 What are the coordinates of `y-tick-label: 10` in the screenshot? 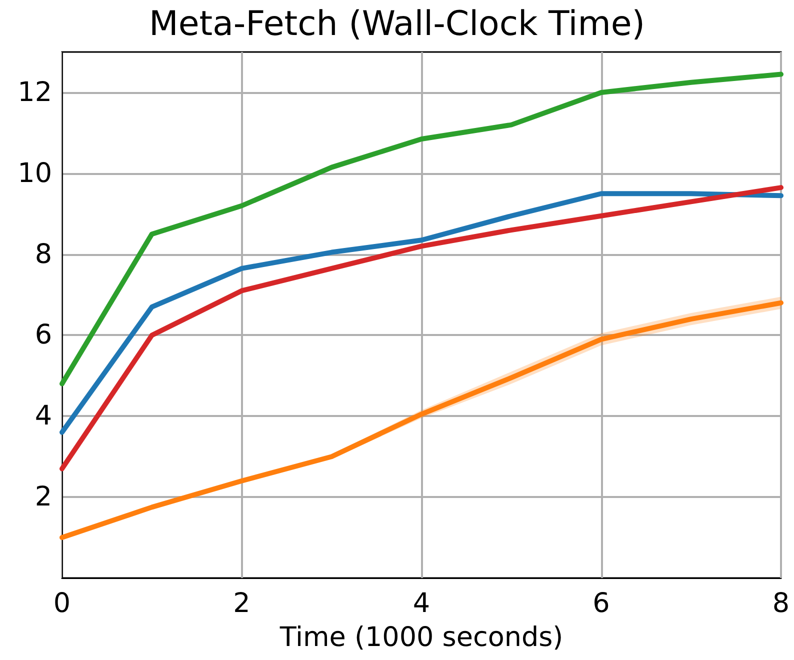 It's located at (35, 173).